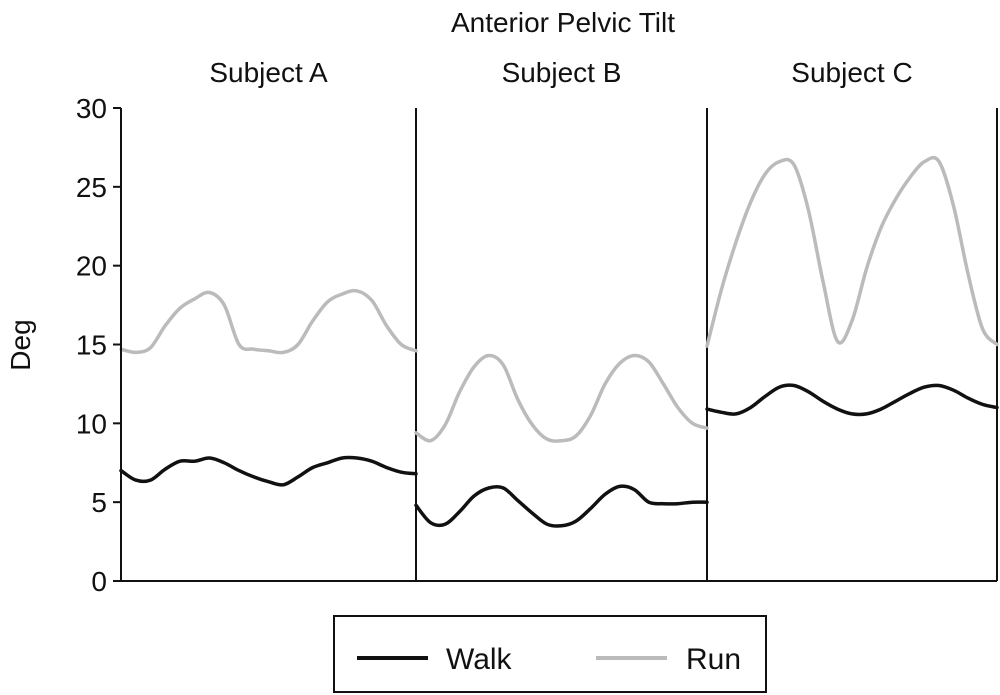 This screenshot has width=1000, height=695. I want to click on panel-title: Subject C, so click(851, 72).